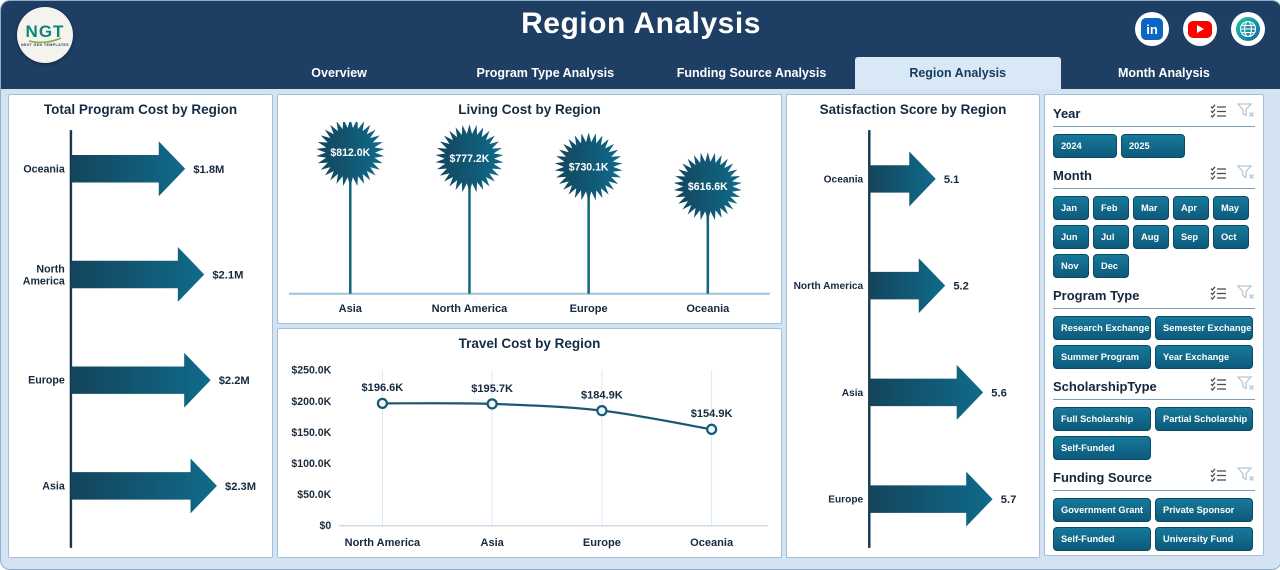 The image size is (1280, 570). I want to click on filter-month-may: May, so click(1231, 208).